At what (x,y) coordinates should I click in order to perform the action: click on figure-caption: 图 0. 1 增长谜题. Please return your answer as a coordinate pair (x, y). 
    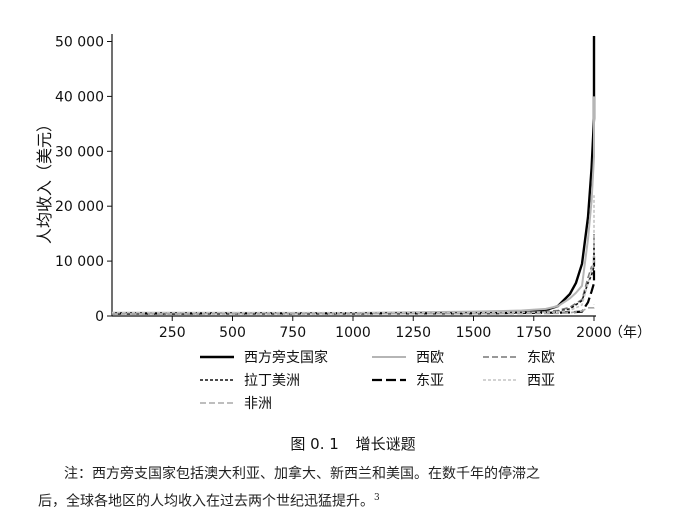
    Looking at the image, I should click on (350, 443).